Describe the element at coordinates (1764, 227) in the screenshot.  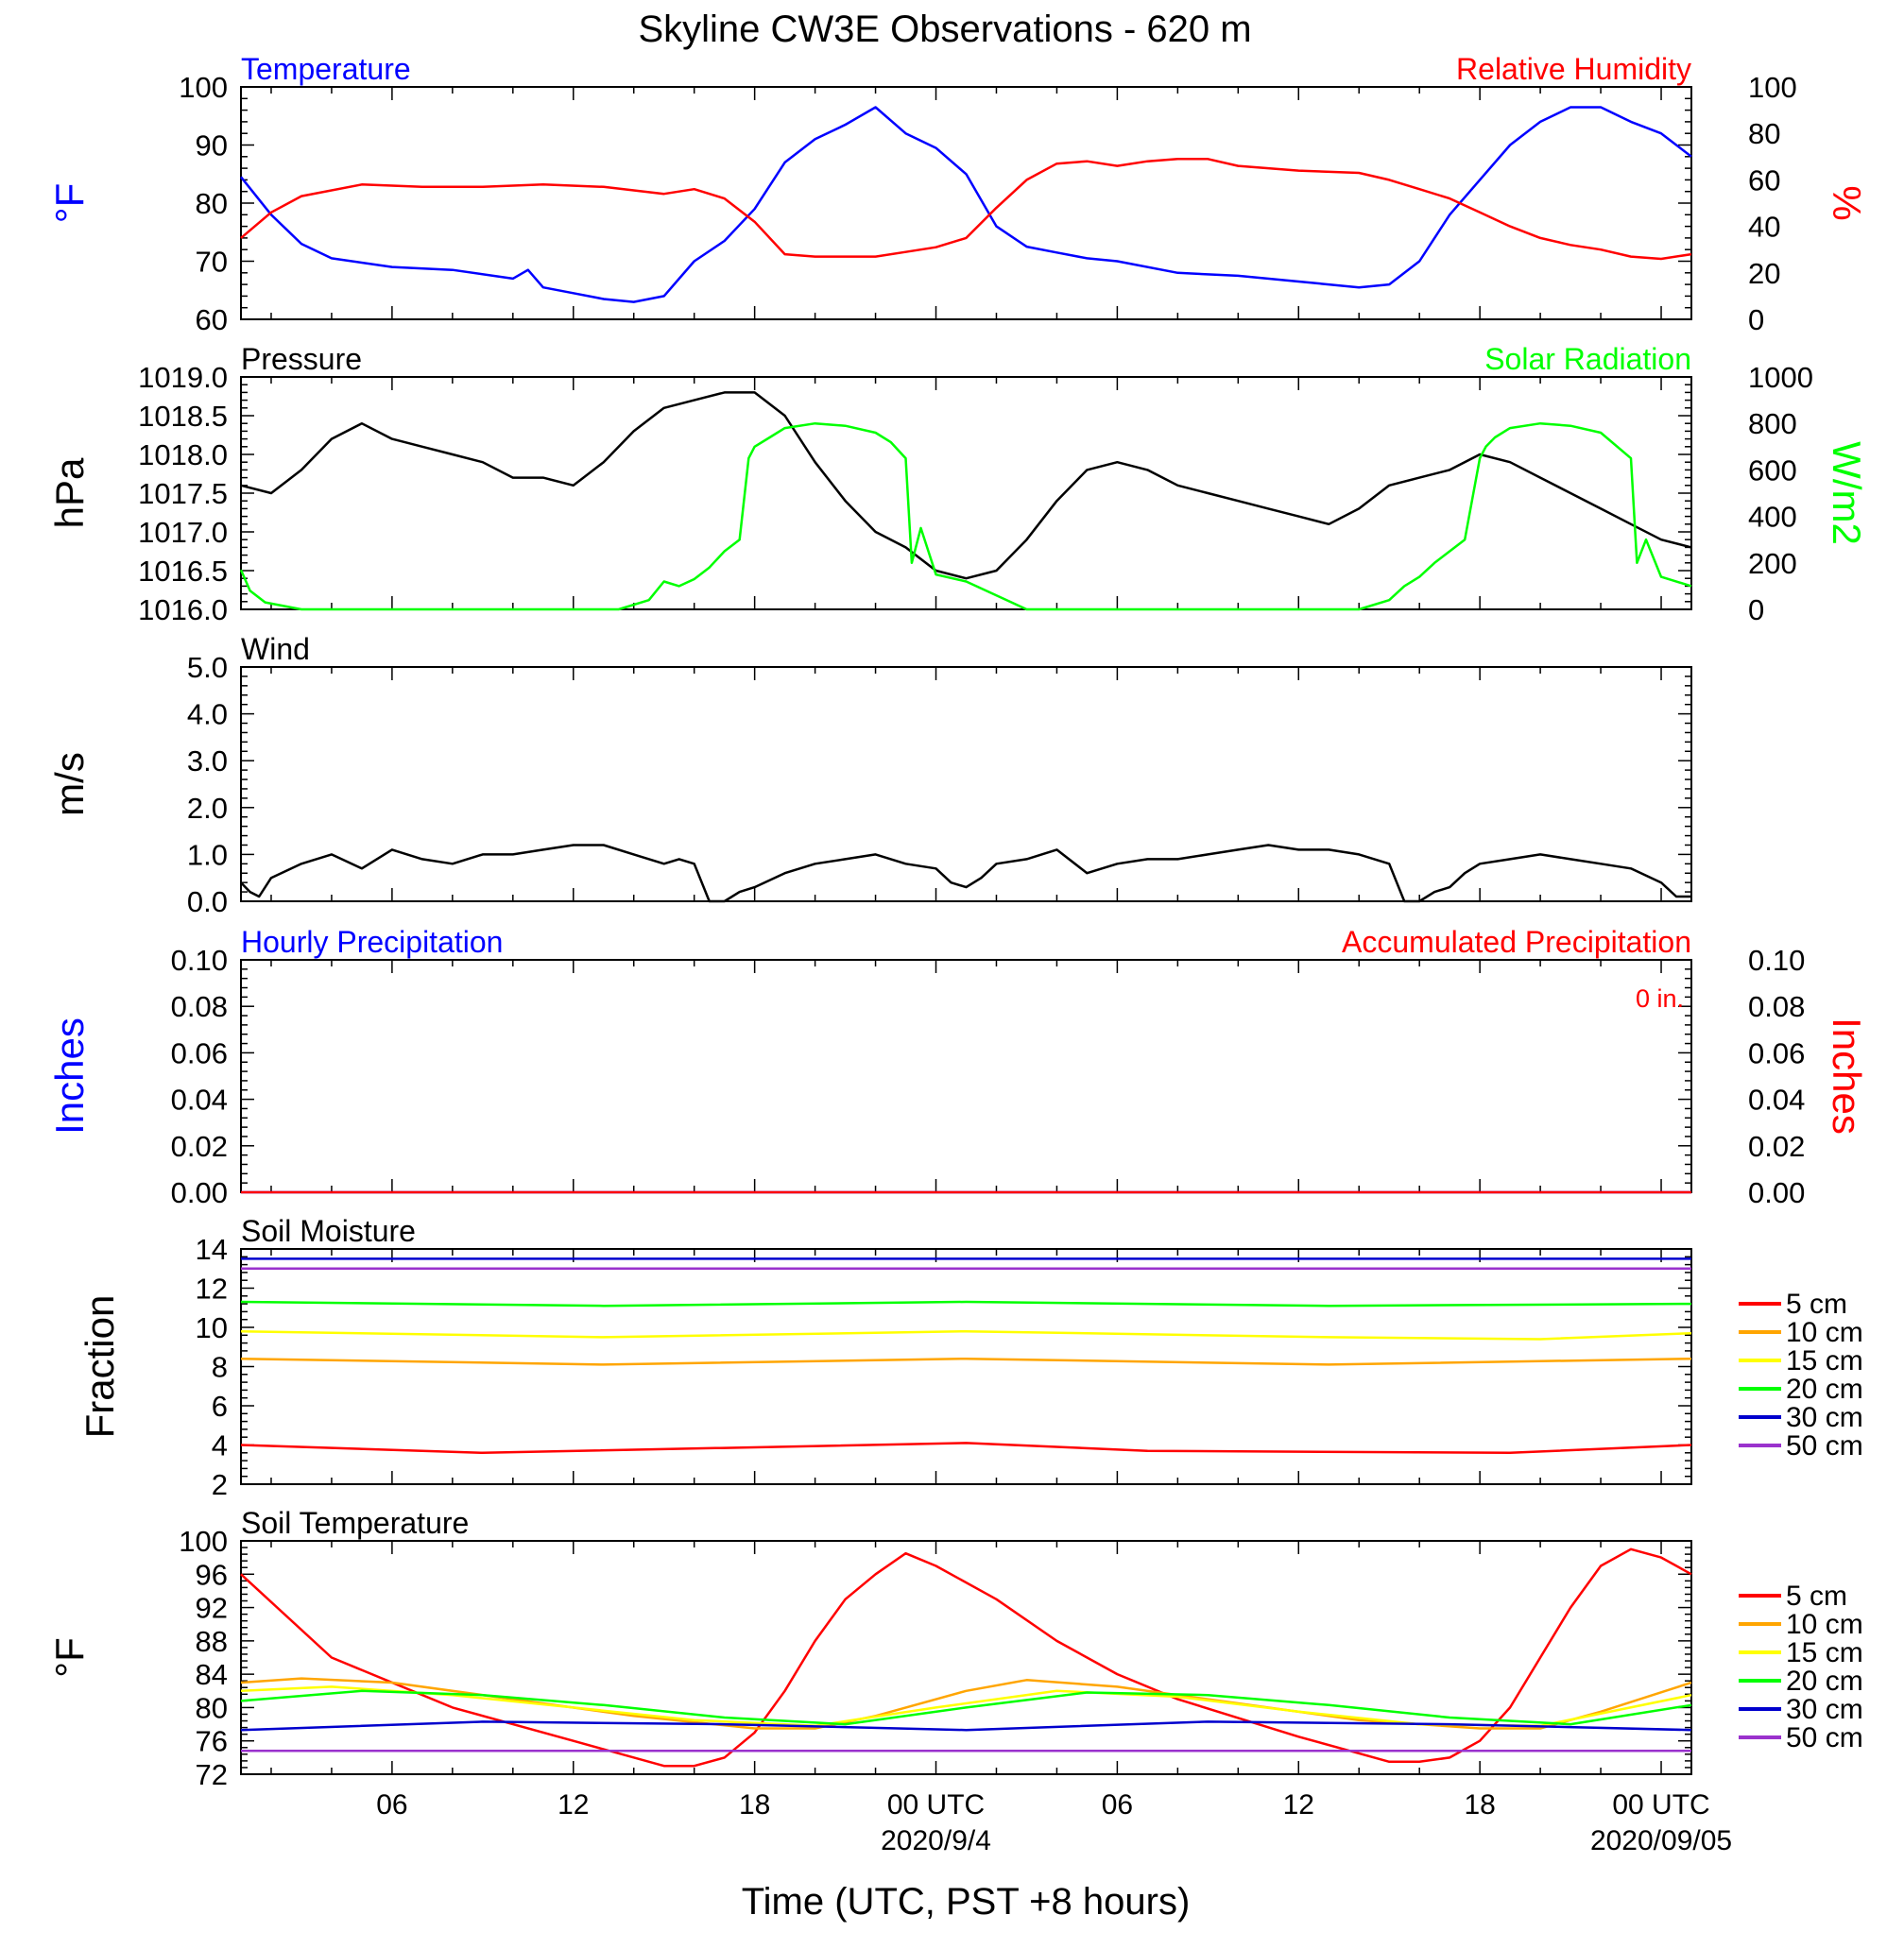
I see `y2-tick-label: 40` at that location.